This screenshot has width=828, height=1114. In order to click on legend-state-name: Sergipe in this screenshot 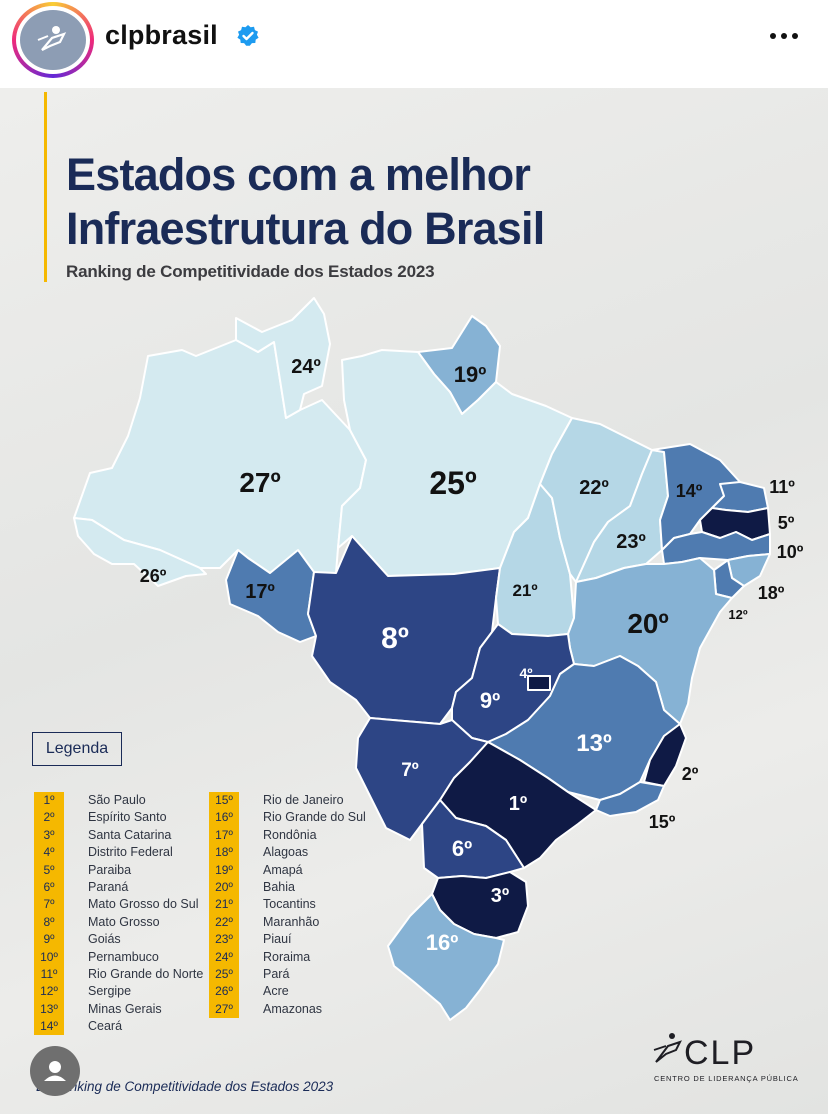, I will do `click(110, 991)`.